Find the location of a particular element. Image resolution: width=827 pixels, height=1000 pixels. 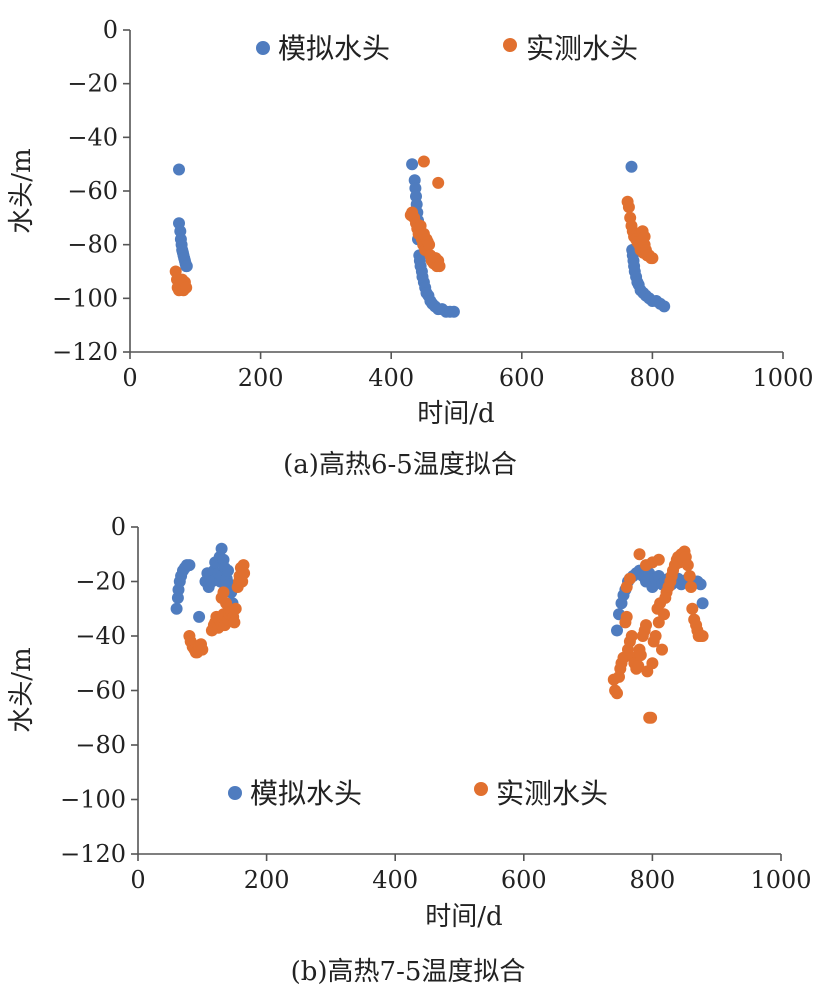

chart-a-legend-label-obs: 实测水头 is located at coordinates (582, 48).